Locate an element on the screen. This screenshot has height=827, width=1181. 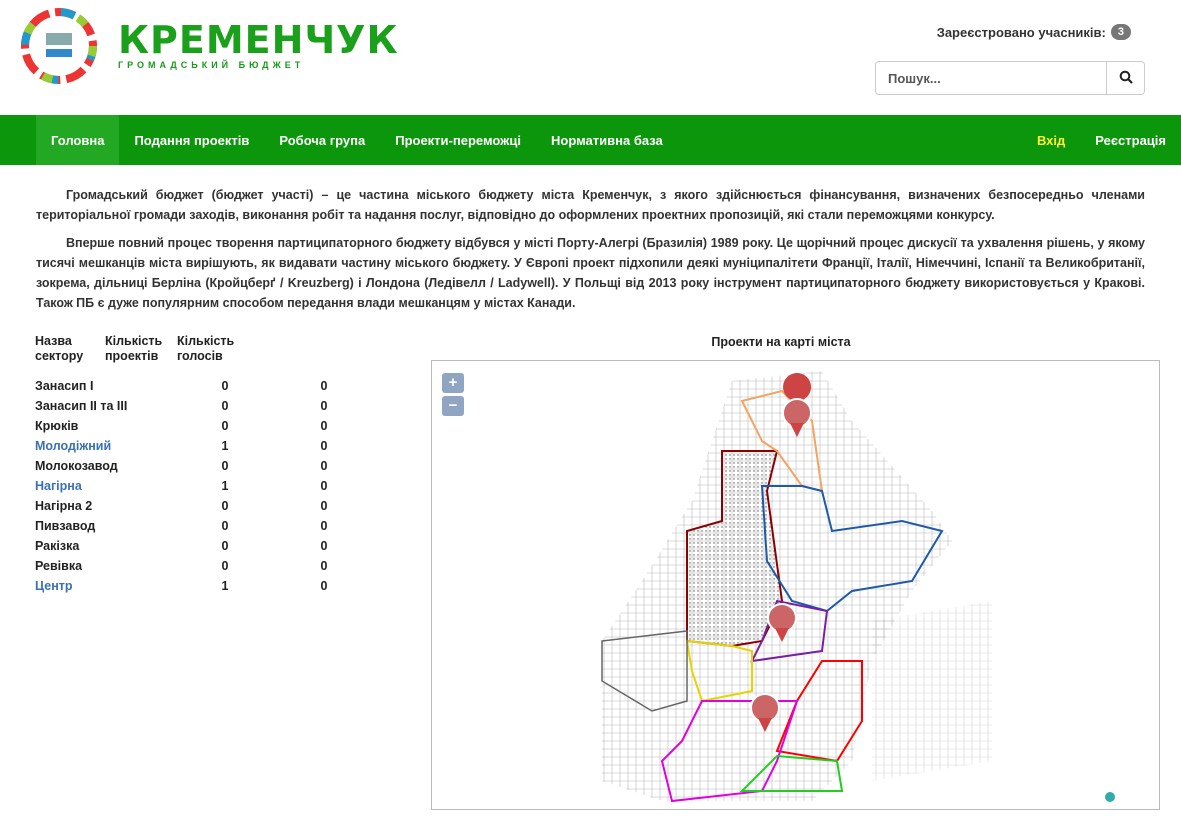
table-row: Центр 1 0 is located at coordinates (212, 586).